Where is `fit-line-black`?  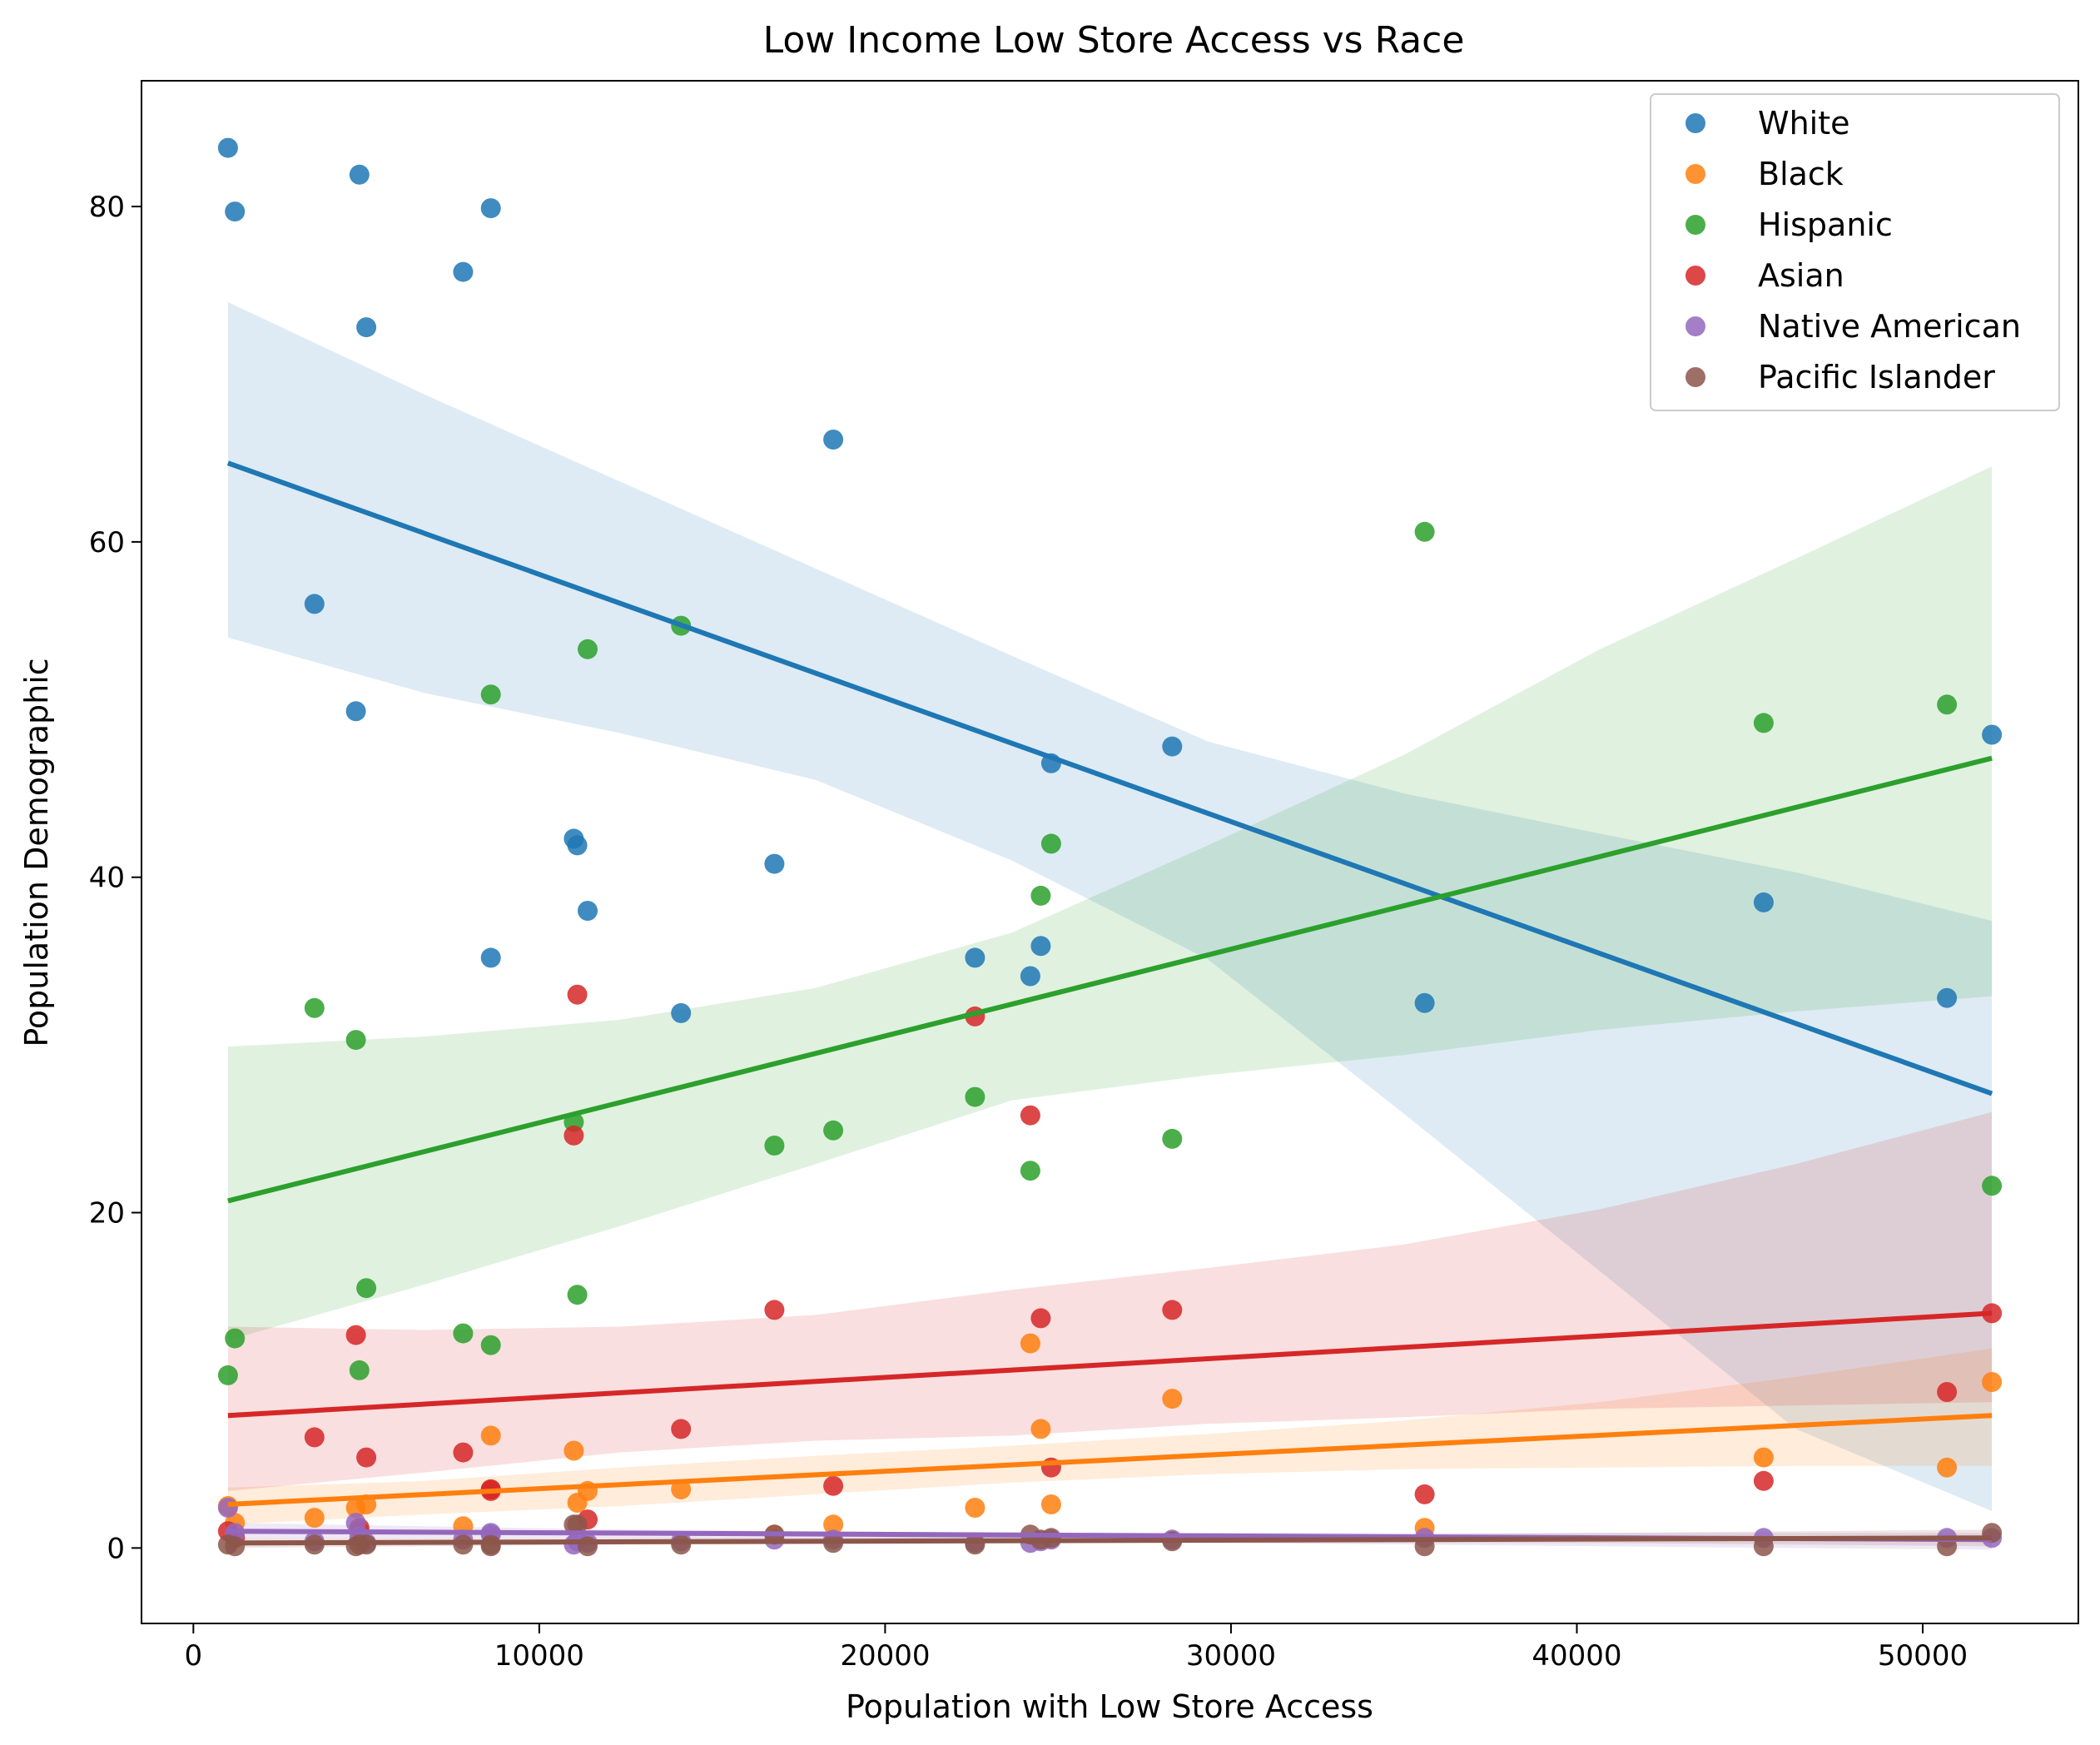 fit-line-black is located at coordinates (1110, 1460).